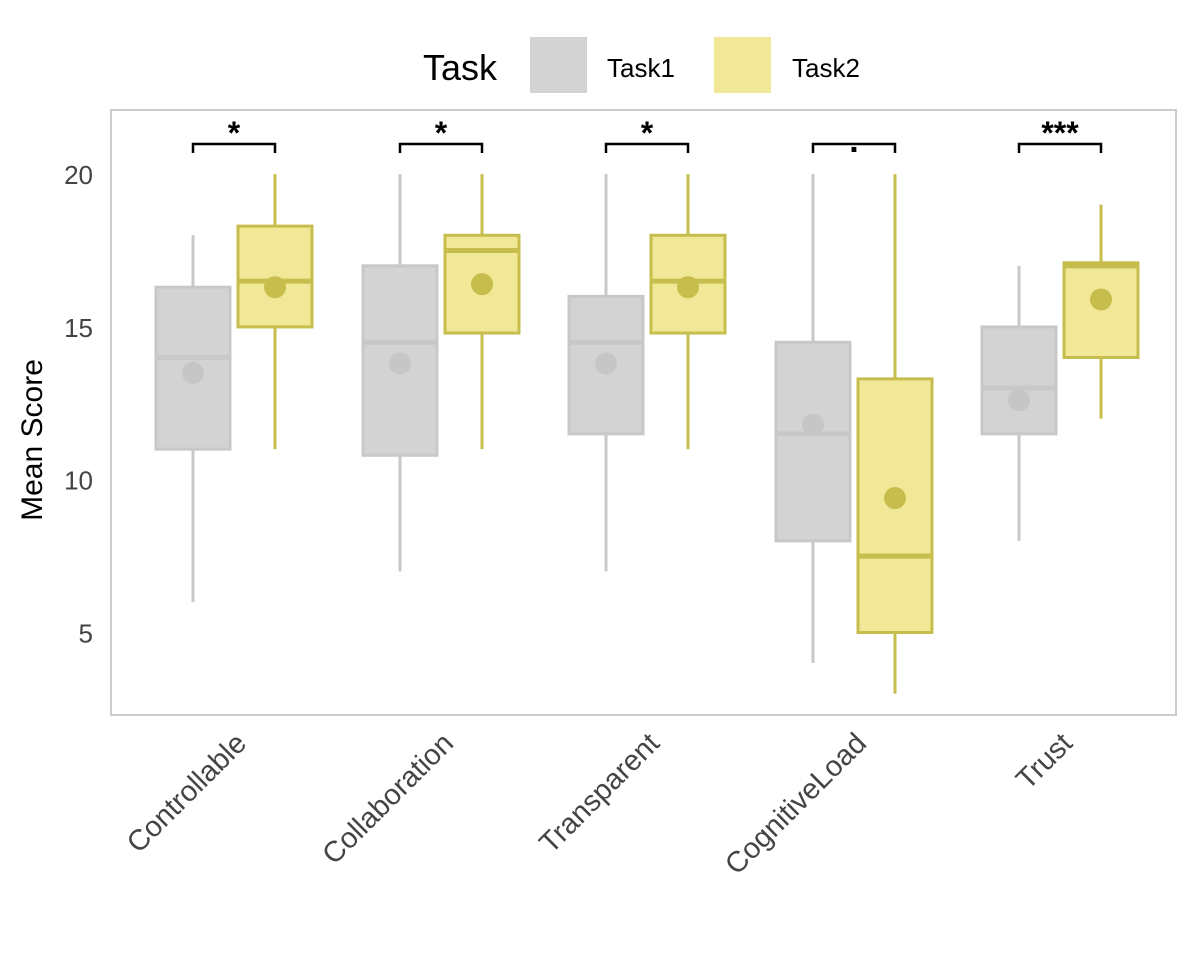 Image resolution: width=1203 pixels, height=968 pixels. I want to click on y-tick-label: 5, so click(86, 634).